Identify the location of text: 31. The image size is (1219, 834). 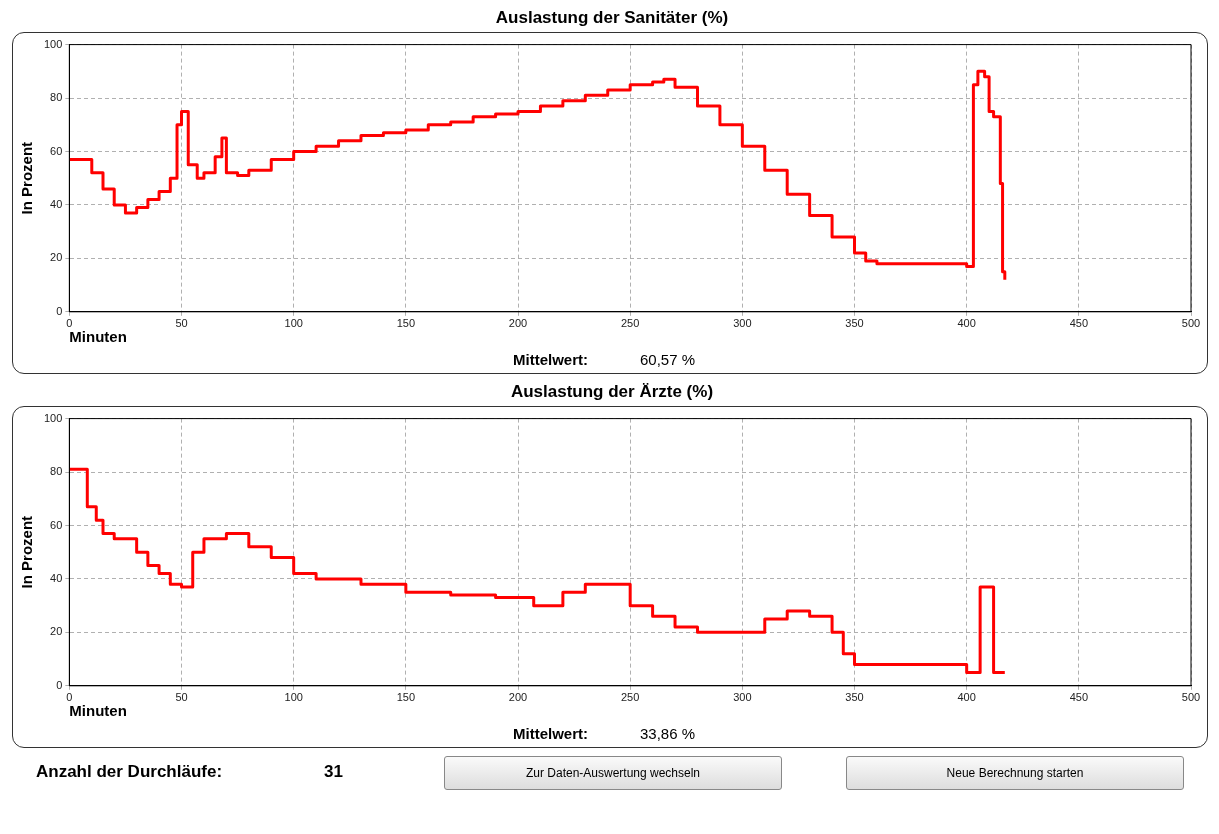
(333, 772).